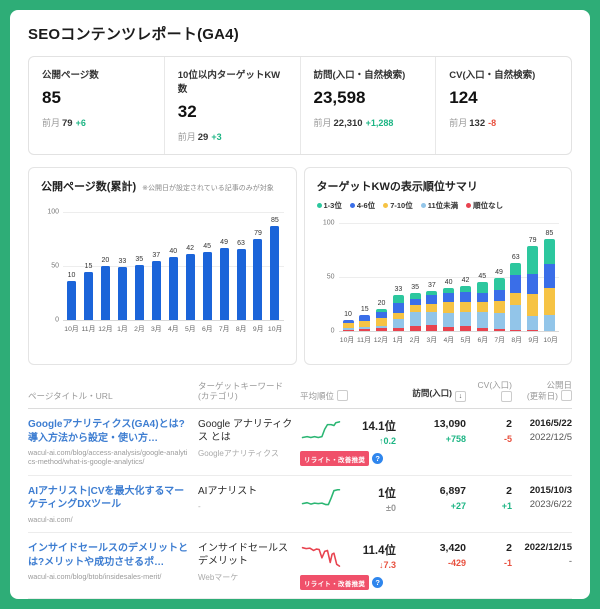 The image size is (600, 609). I want to click on stacked-bar-column: 42, so click(465, 277).